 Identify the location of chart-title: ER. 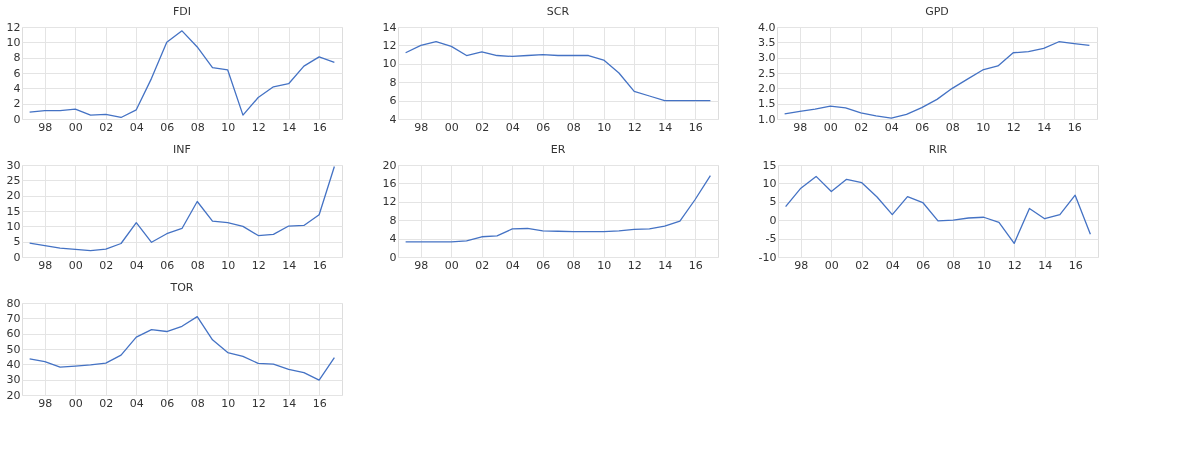
(558, 149).